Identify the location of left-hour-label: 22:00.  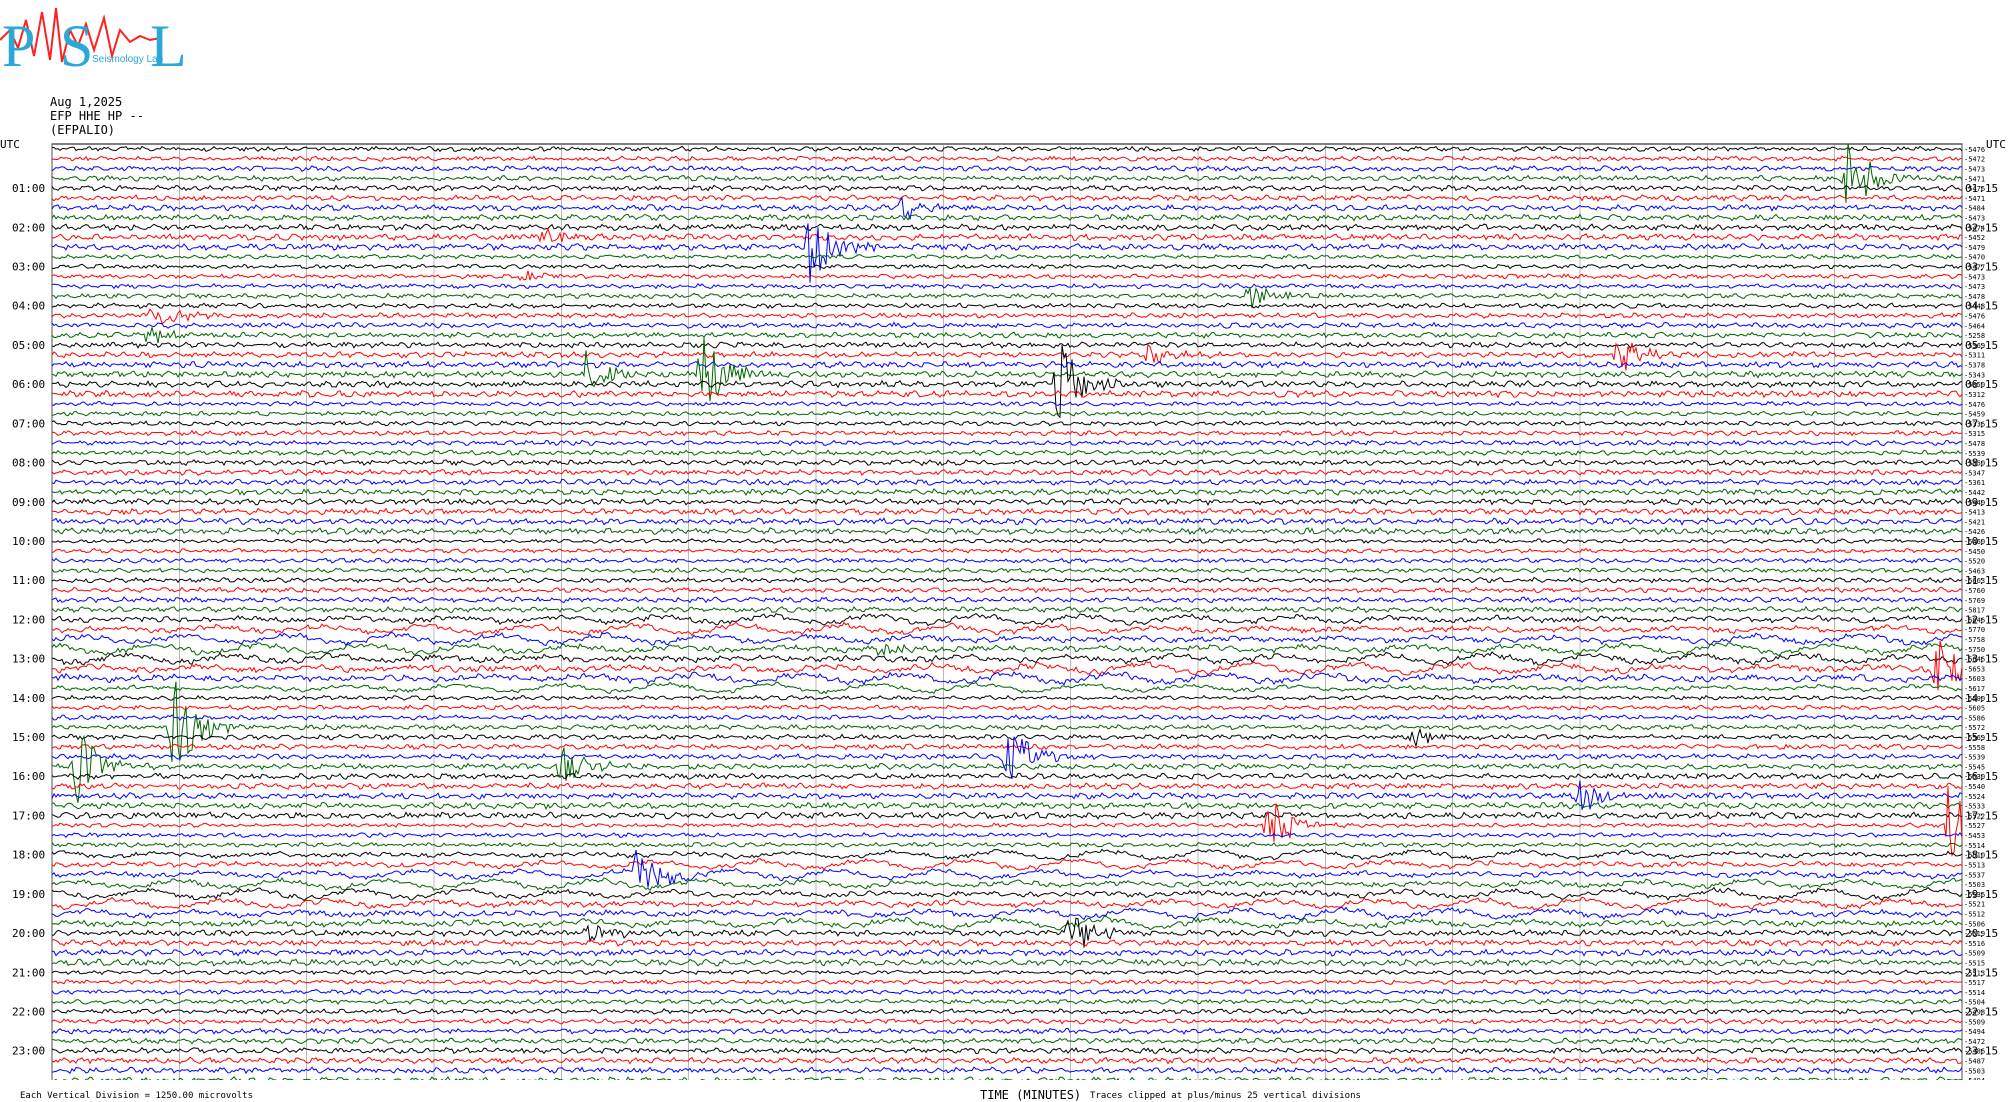
(28, 1011).